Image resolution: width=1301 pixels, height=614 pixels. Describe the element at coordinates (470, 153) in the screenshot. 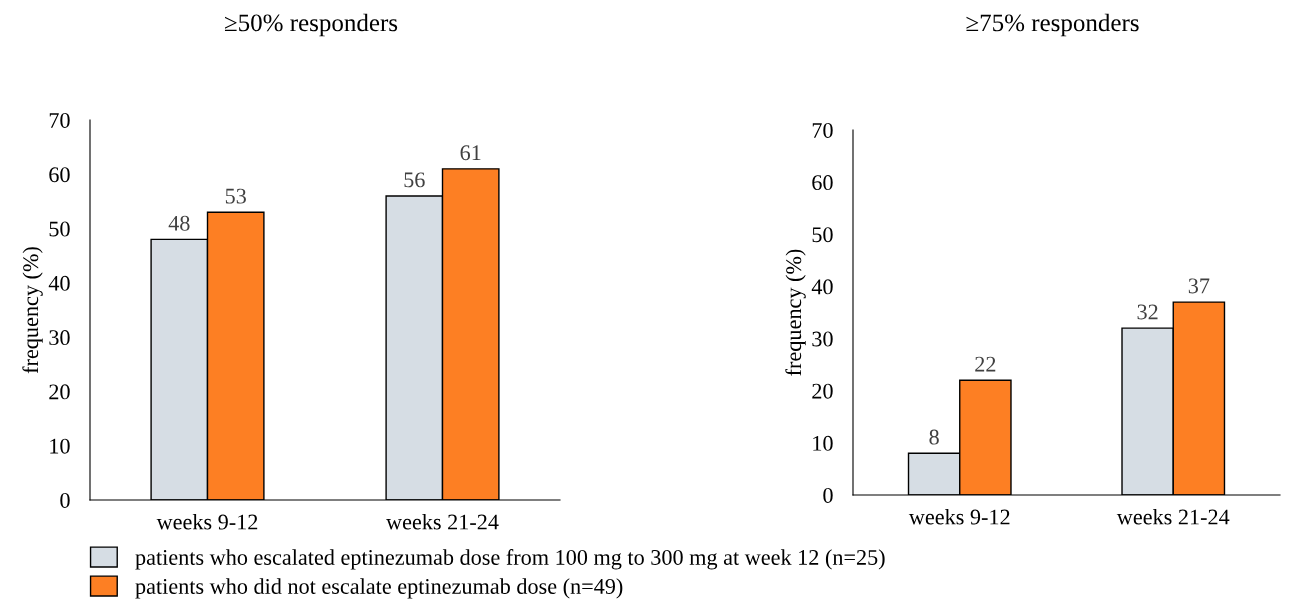

I see `data-label: 61` at that location.